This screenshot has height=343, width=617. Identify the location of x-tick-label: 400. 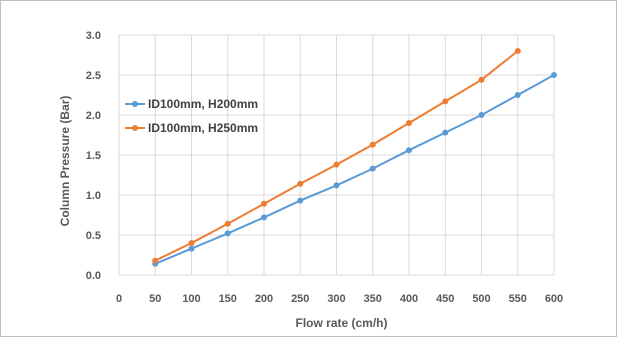
(409, 299).